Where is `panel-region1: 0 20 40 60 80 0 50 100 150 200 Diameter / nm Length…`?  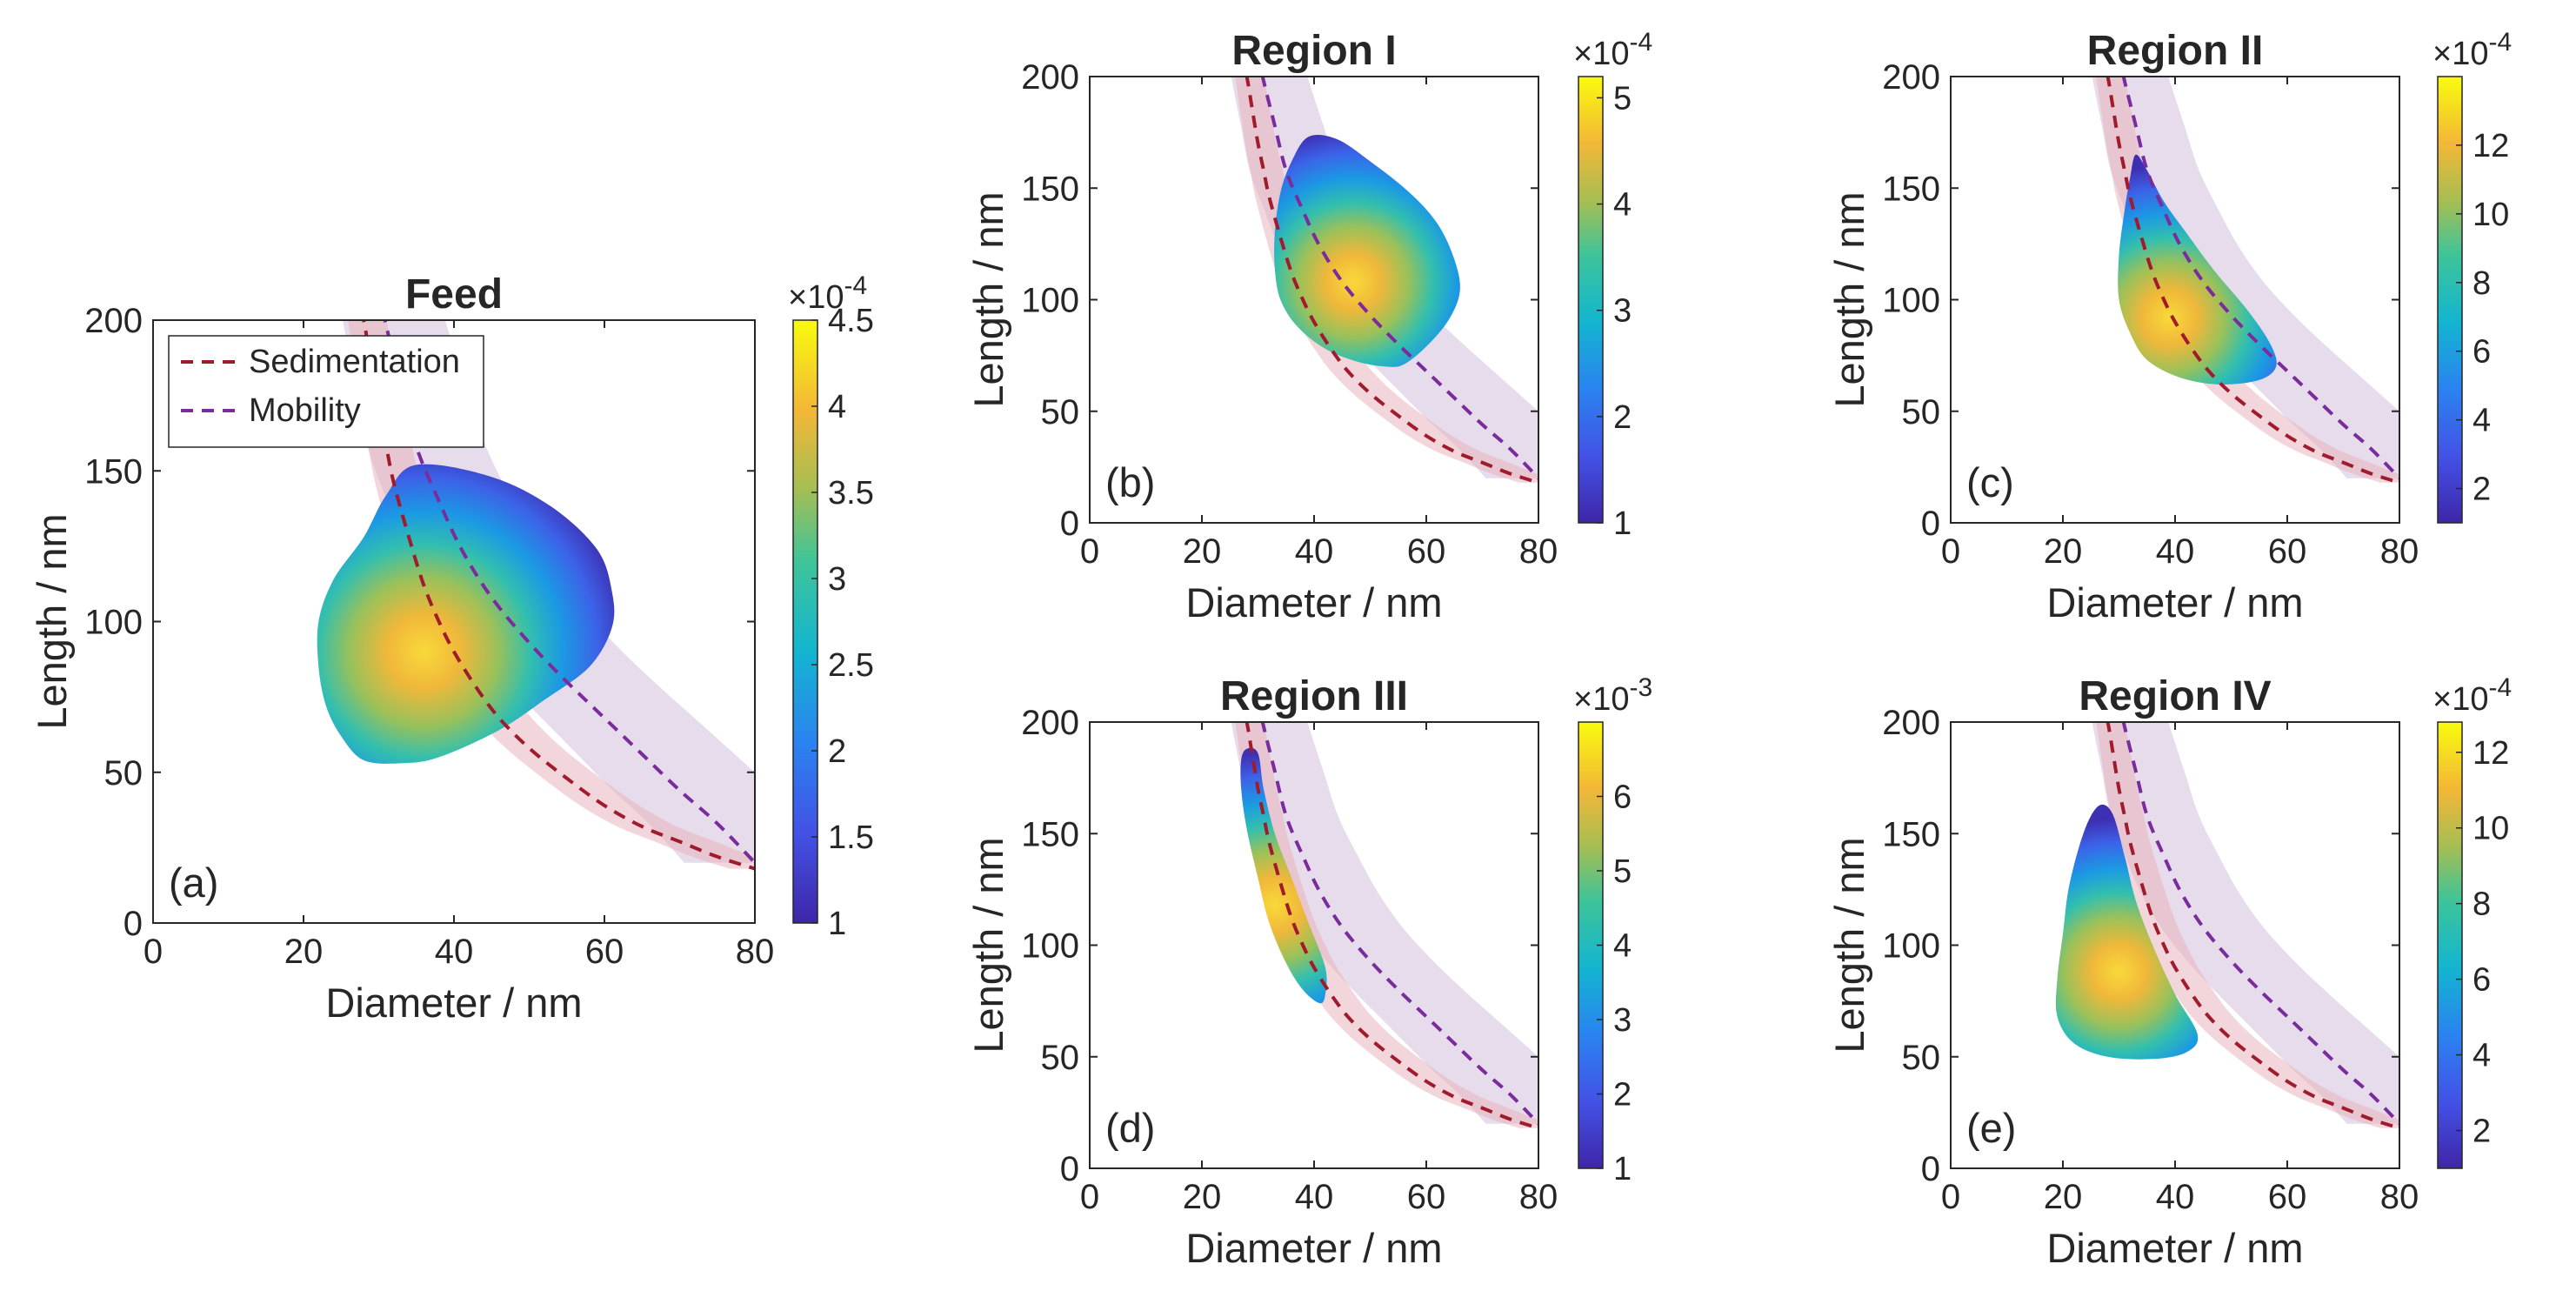
panel-region1: 0 20 40 60 80 0 50 100 150 200 Diameter / nm Length… is located at coordinates (1308, 326).